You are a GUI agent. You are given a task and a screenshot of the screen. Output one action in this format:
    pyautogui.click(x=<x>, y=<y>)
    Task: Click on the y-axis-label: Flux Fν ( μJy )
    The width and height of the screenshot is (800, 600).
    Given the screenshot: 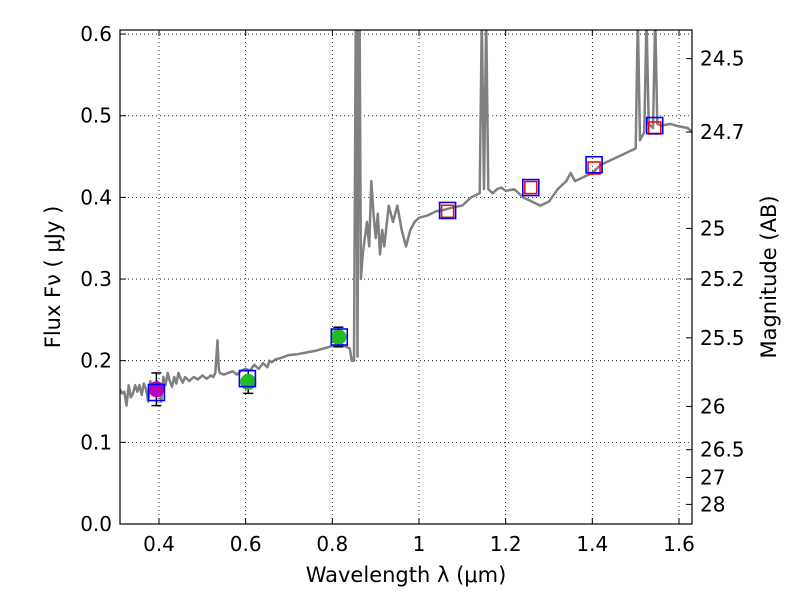 What is the action you would take?
    pyautogui.click(x=53, y=277)
    